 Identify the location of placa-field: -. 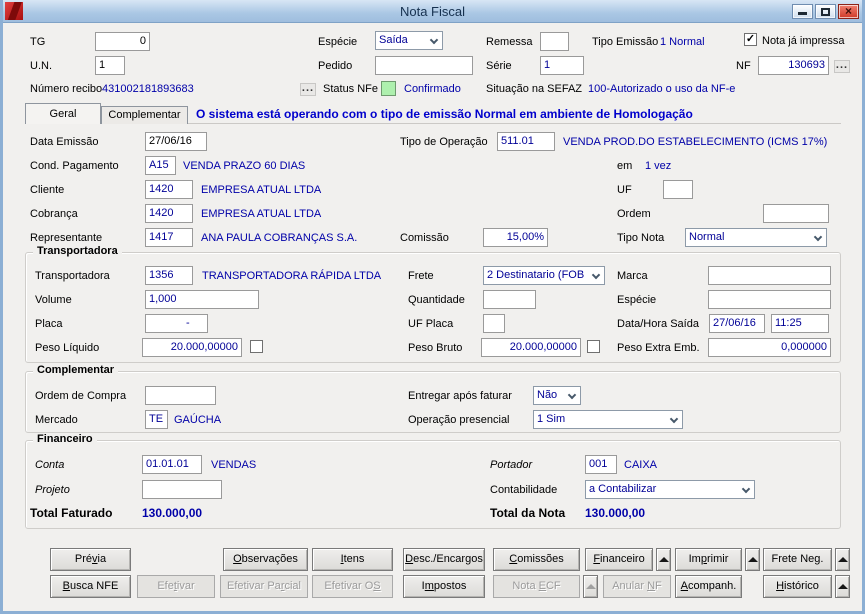
(176, 323).